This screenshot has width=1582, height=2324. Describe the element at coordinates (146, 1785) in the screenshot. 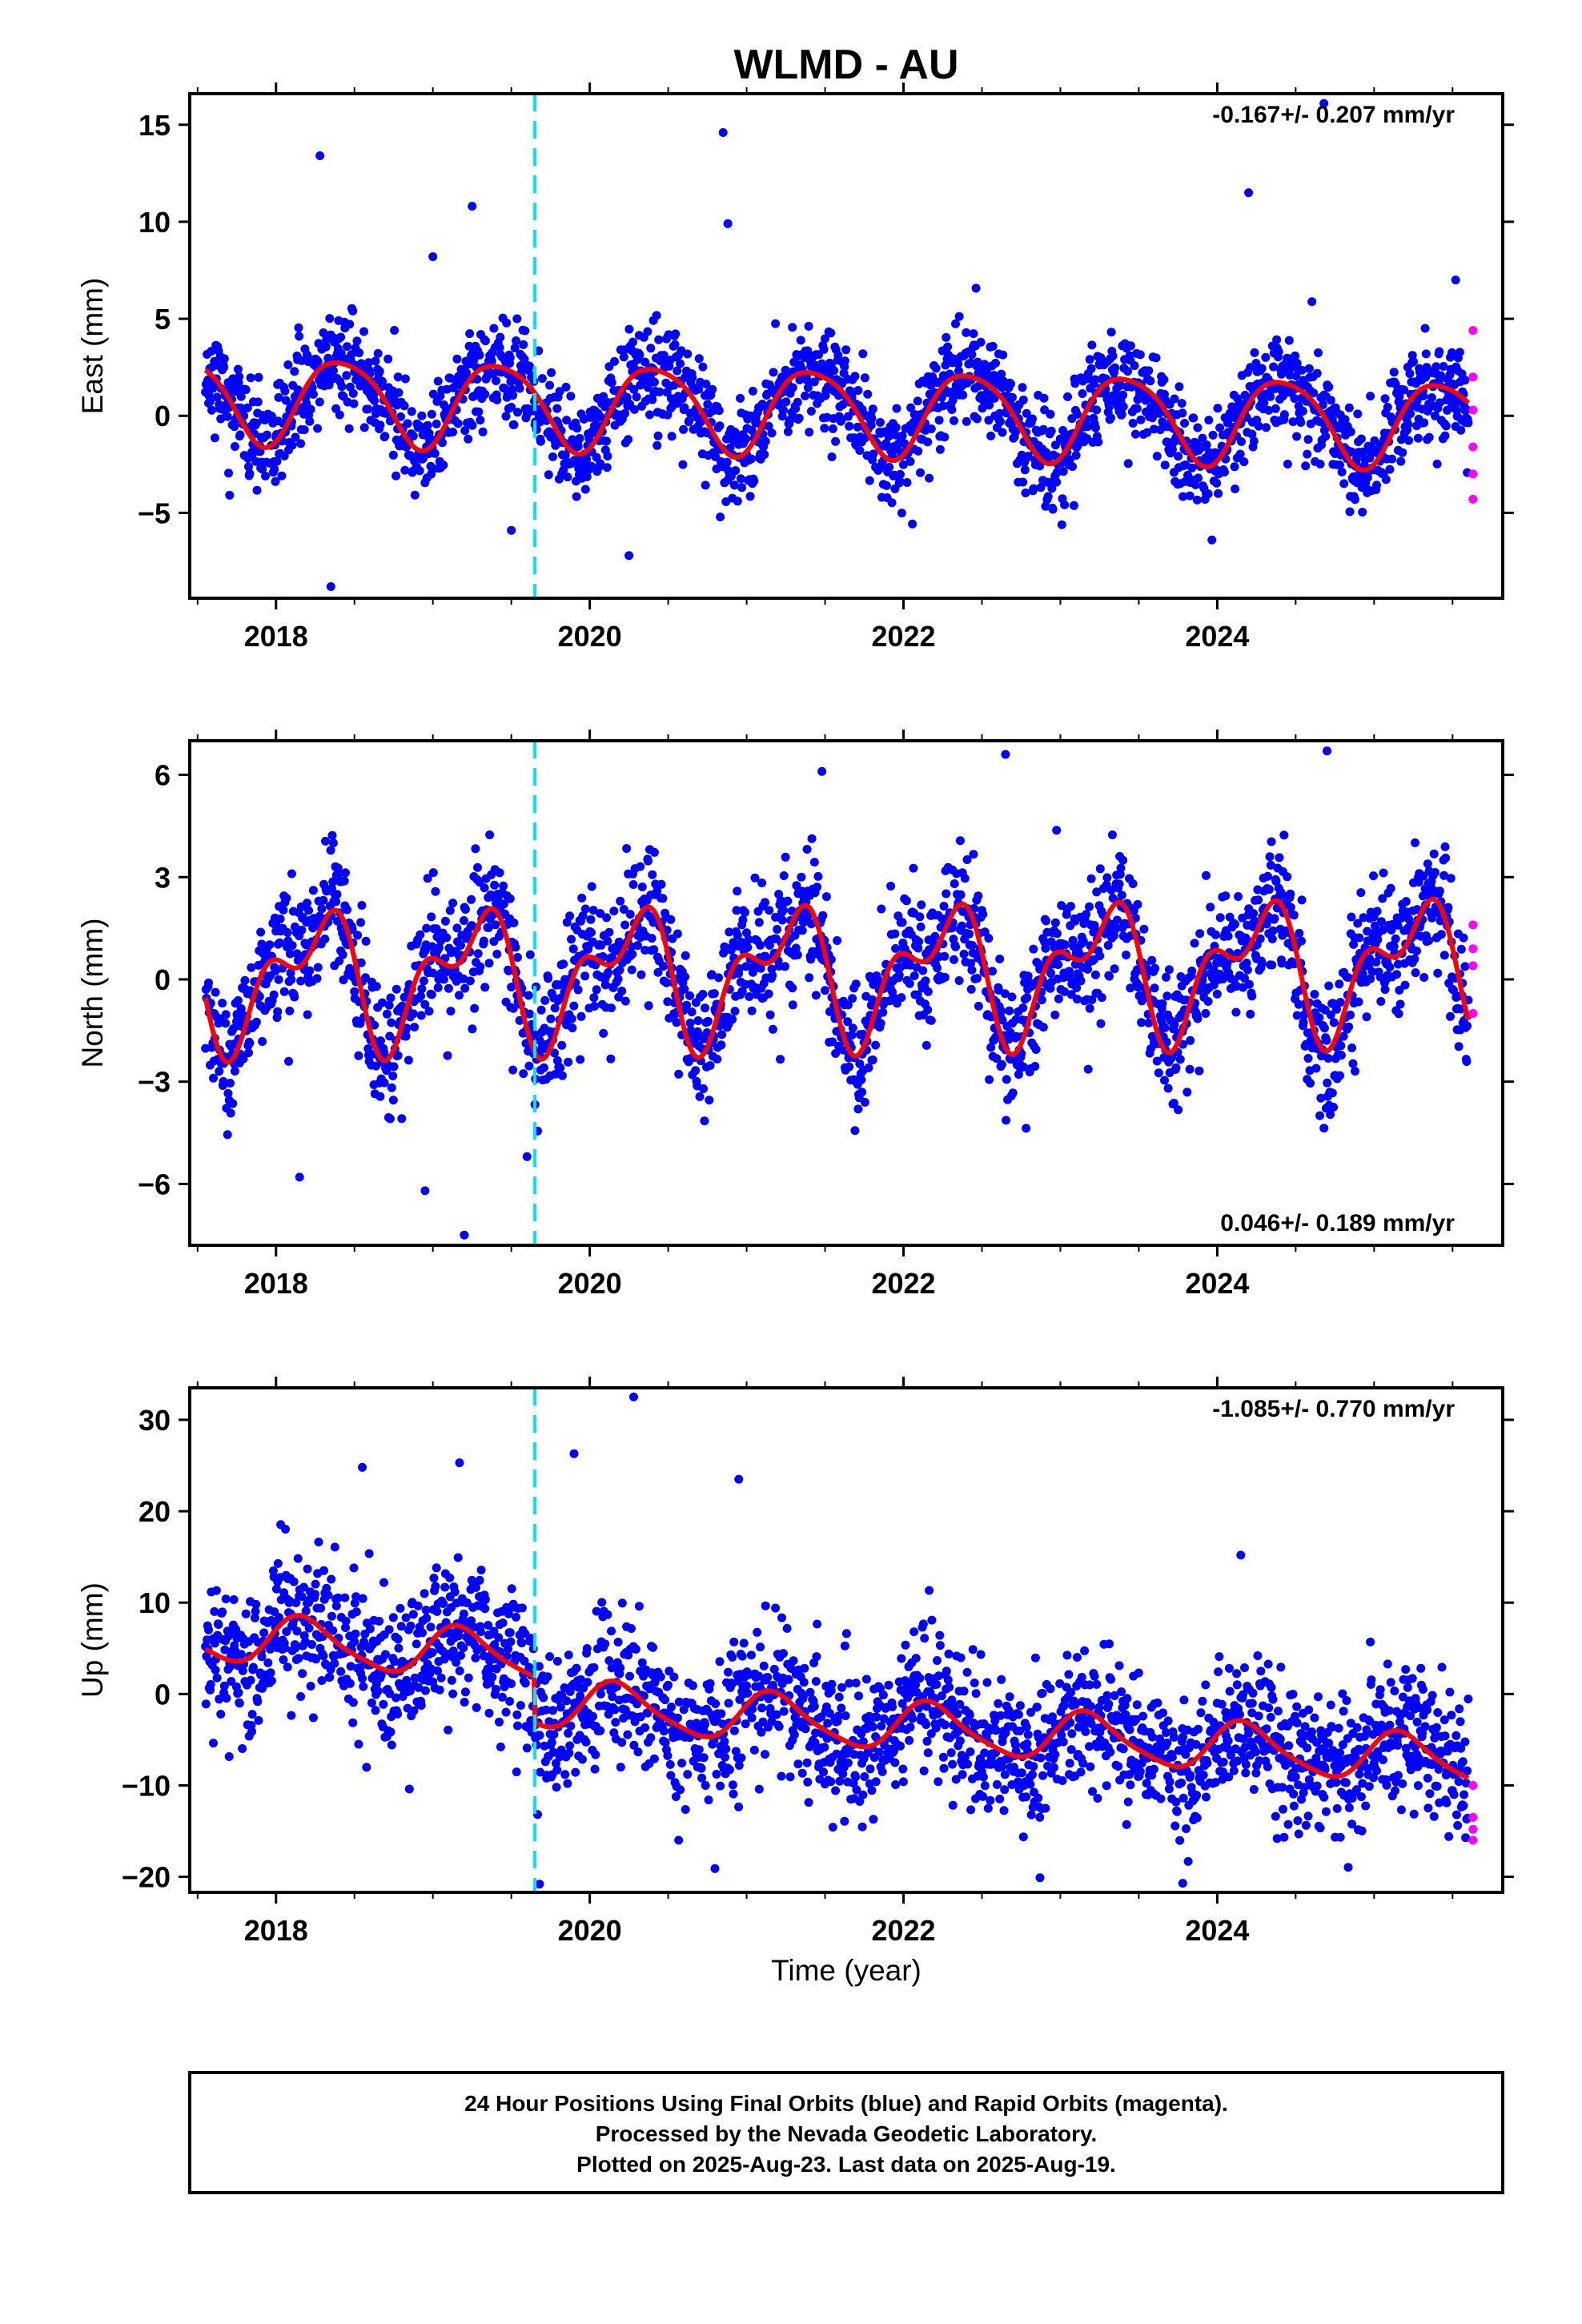

I see `y-tick-label: −10` at that location.